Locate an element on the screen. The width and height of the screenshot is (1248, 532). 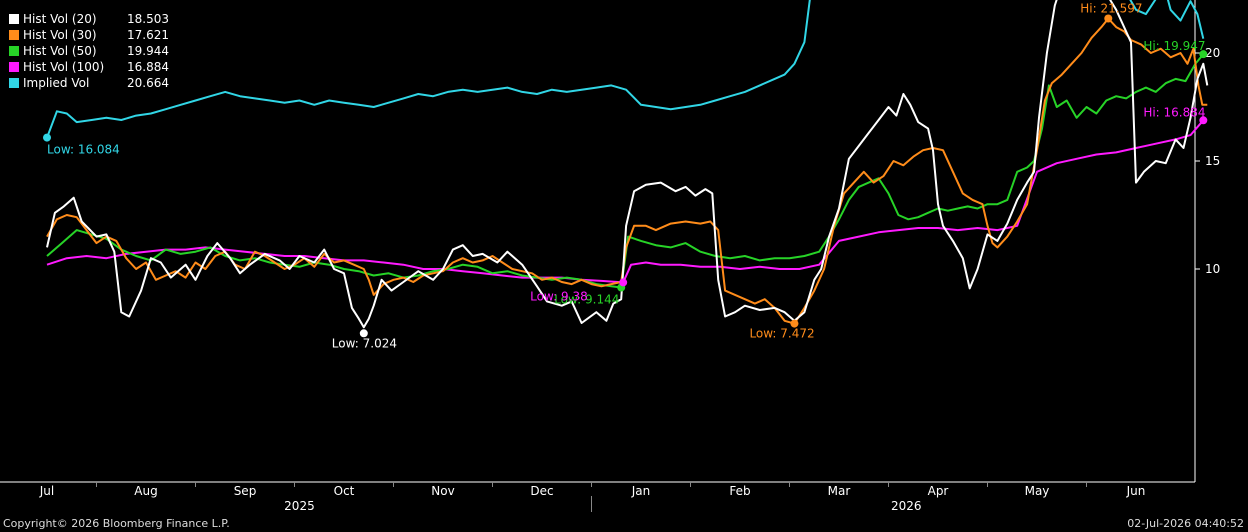
x-month-label: Oct is located at coordinates (344, 491).